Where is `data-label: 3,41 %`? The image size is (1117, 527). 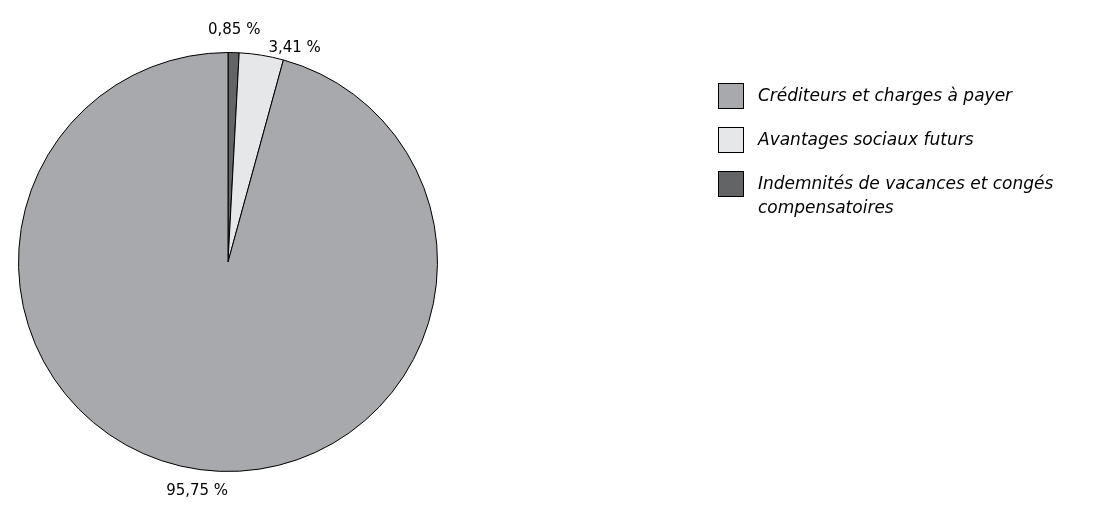
data-label: 3,41 % is located at coordinates (294, 47).